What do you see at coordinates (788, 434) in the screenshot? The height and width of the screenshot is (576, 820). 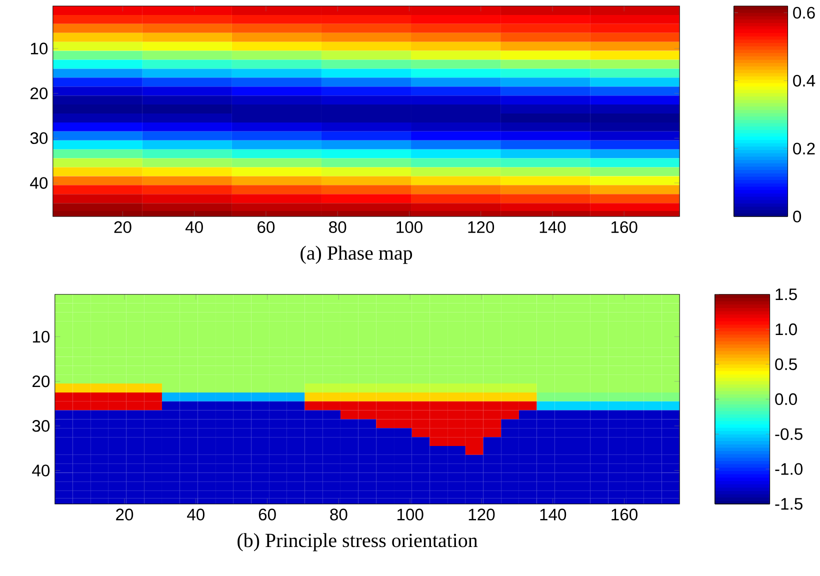 I see `color-bar-label: -0.5` at bounding box center [788, 434].